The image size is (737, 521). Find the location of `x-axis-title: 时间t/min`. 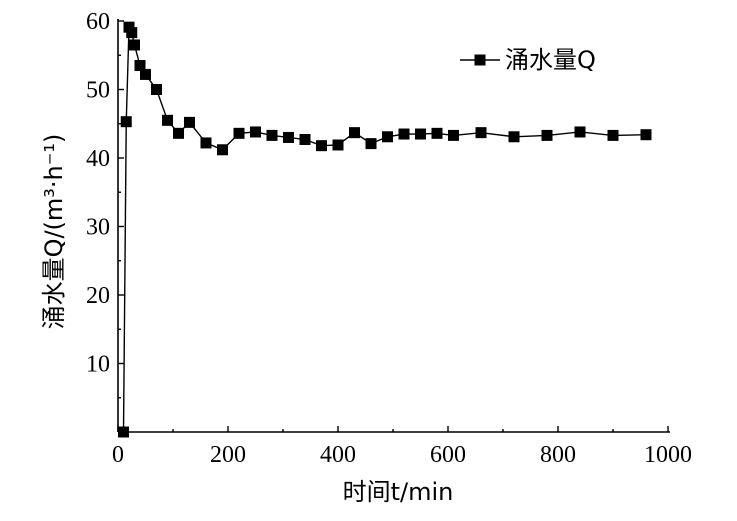

x-axis-title: 时间t/min is located at coordinates (398, 492).